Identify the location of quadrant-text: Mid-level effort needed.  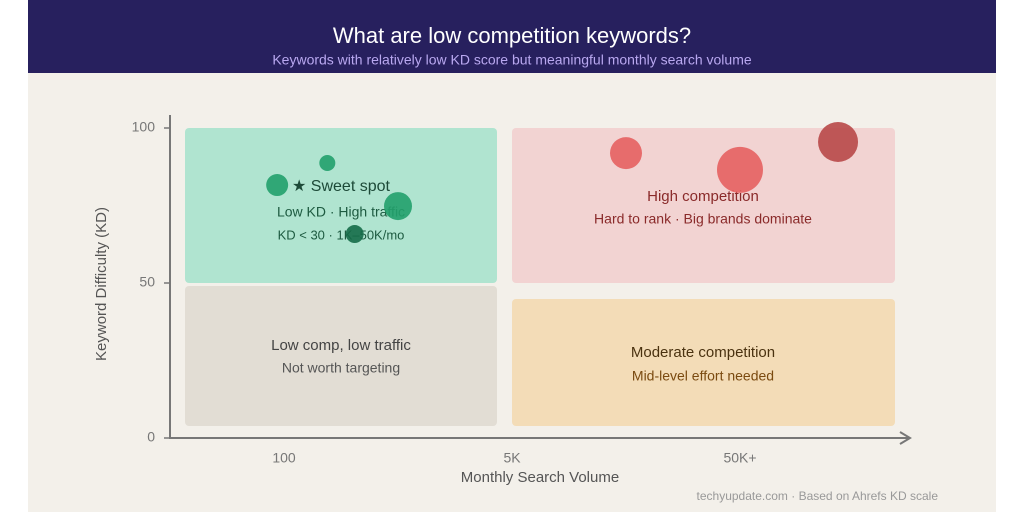
(703, 376).